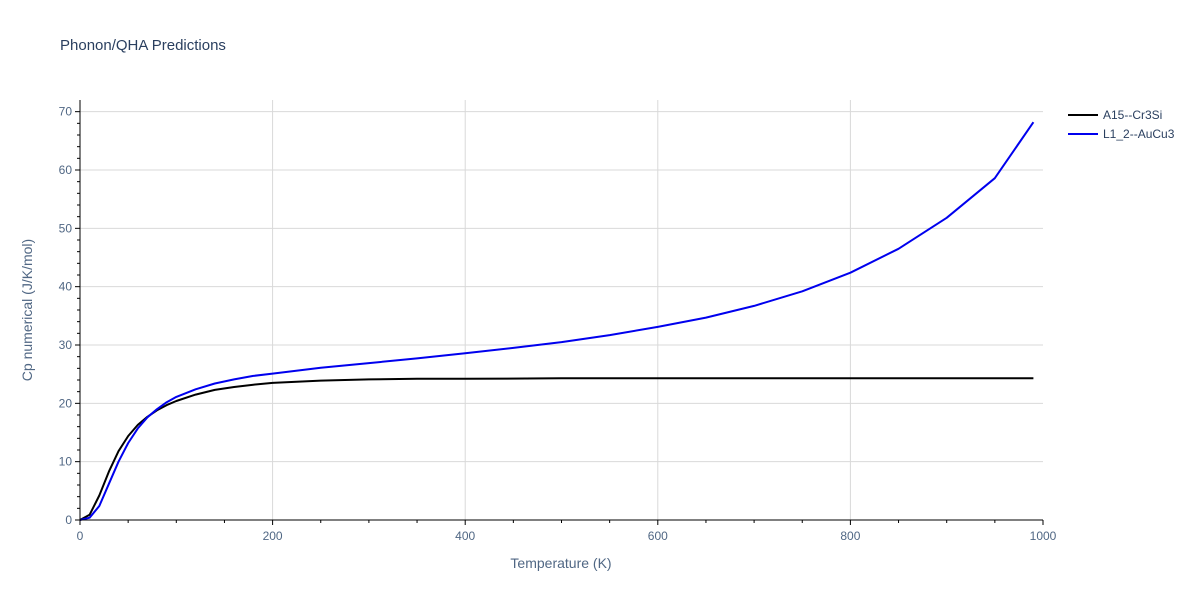 The image size is (1200, 605). Describe the element at coordinates (68, 520) in the screenshot. I see `y-tick-label: 0` at that location.